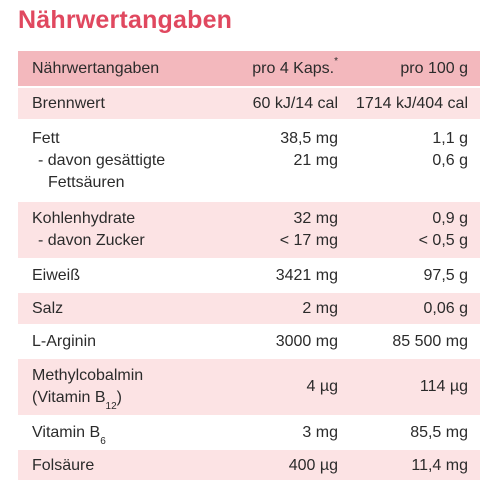 The width and height of the screenshot is (498, 480). What do you see at coordinates (119, 69) in the screenshot?
I see `header-nutrient: Nährwertangaben` at bounding box center [119, 69].